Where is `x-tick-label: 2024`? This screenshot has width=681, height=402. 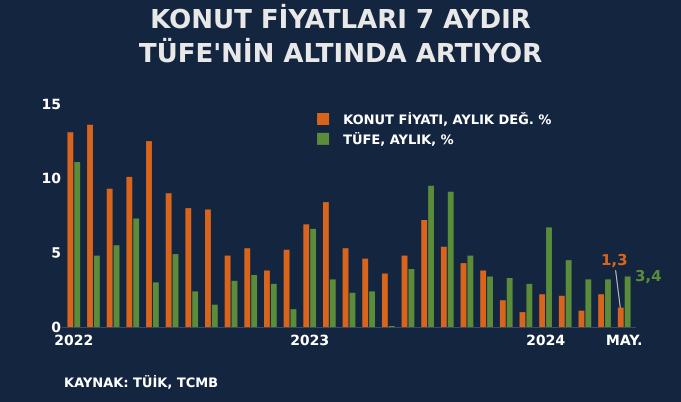 x-tick-label: 2024 is located at coordinates (546, 340).